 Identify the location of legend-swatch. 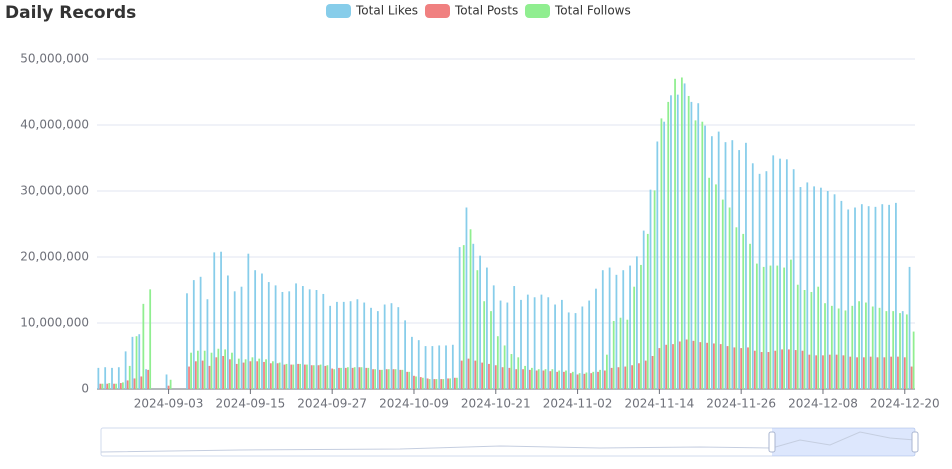
(338, 11).